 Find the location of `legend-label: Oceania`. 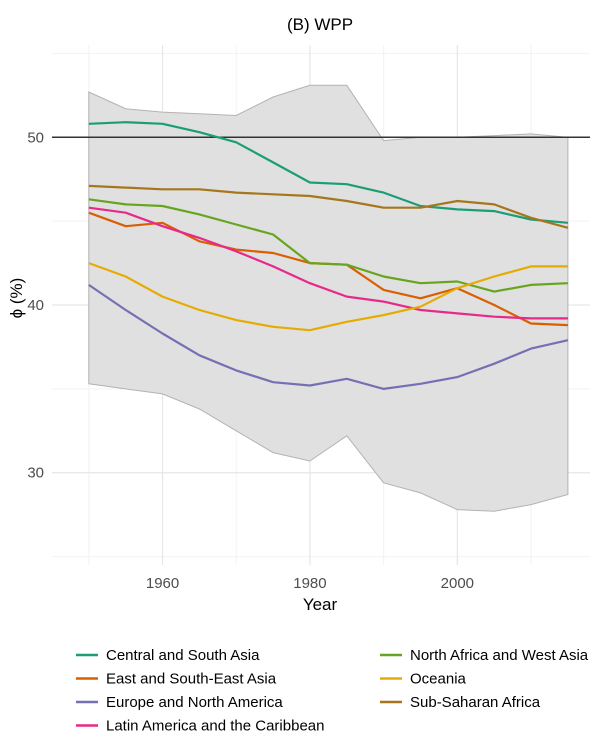

legend-label: Oceania is located at coordinates (438, 679).